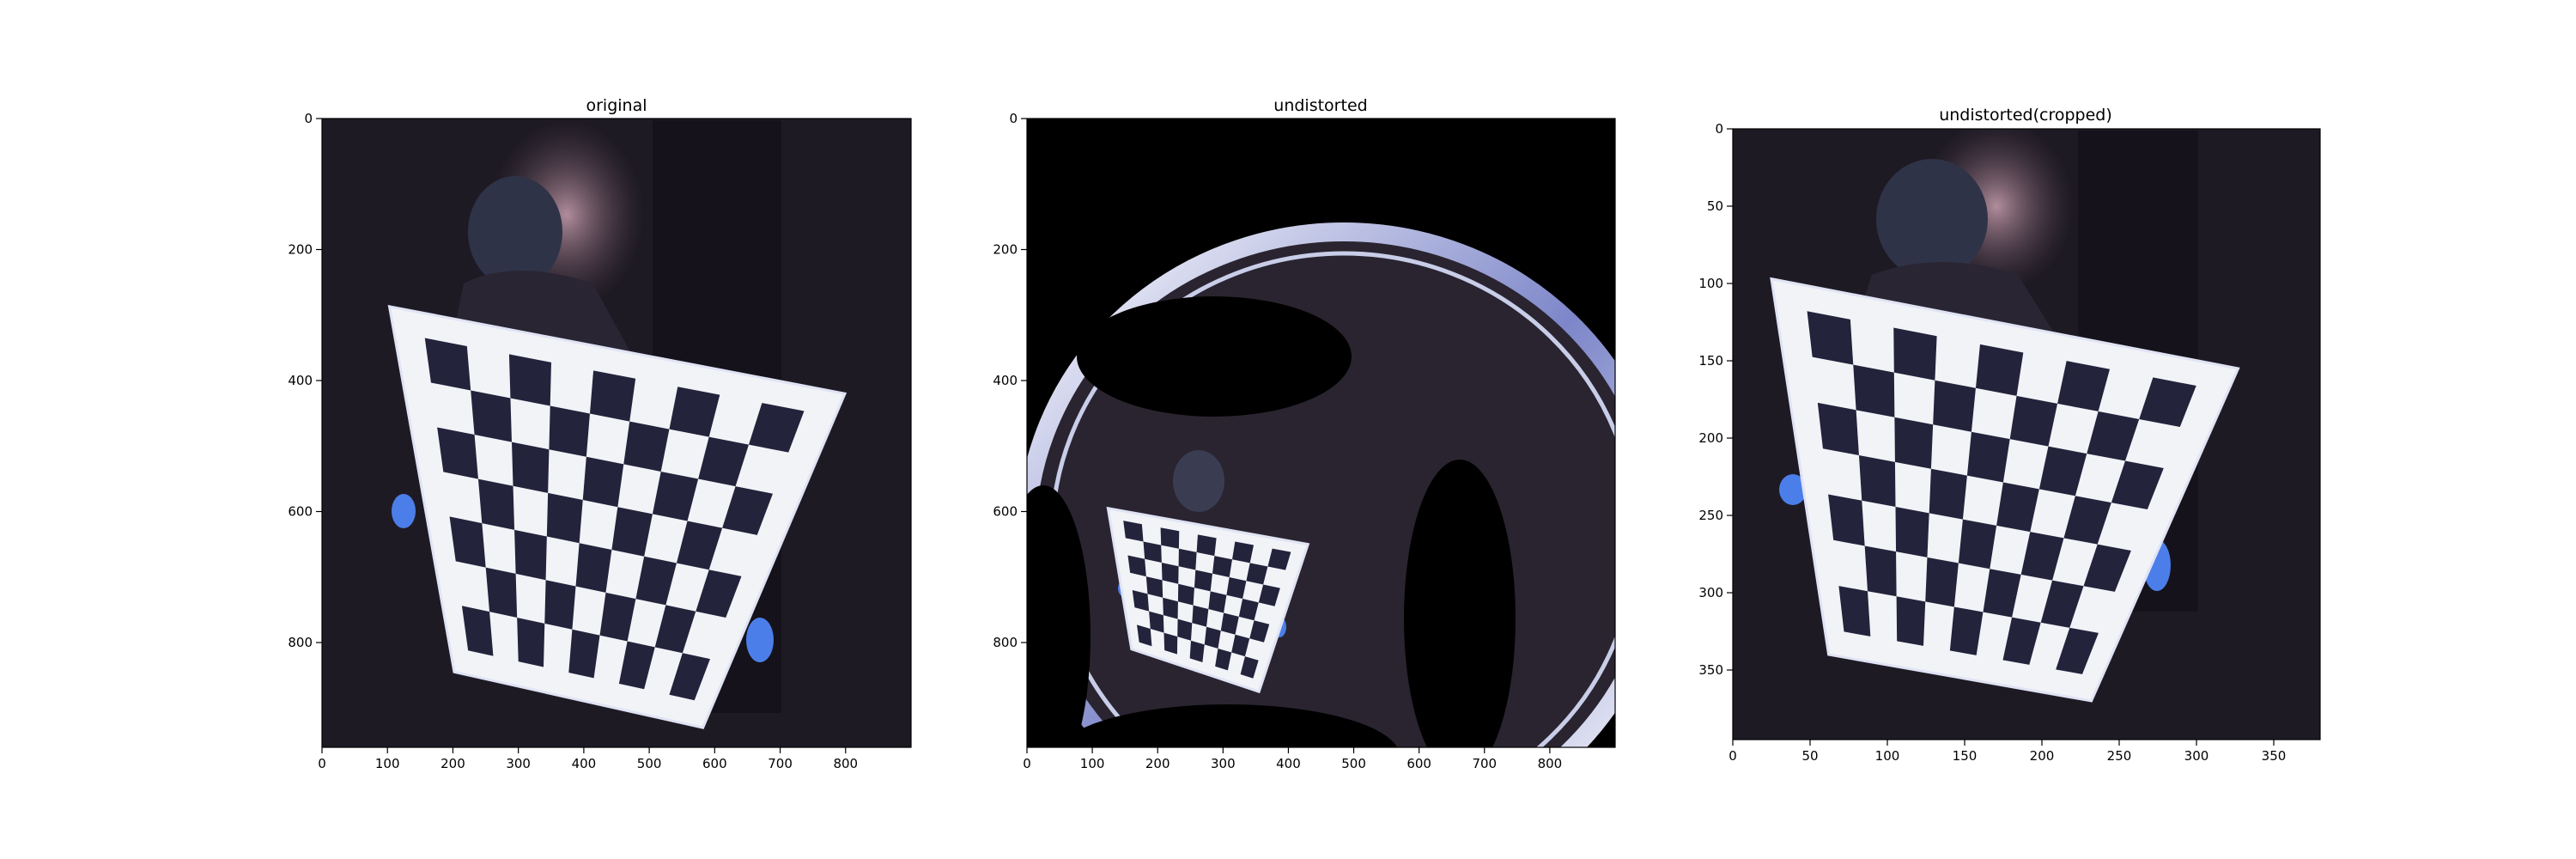 This screenshot has height=859, width=2576. Describe the element at coordinates (1321, 485) in the screenshot. I see `lens-ring-outer` at that location.